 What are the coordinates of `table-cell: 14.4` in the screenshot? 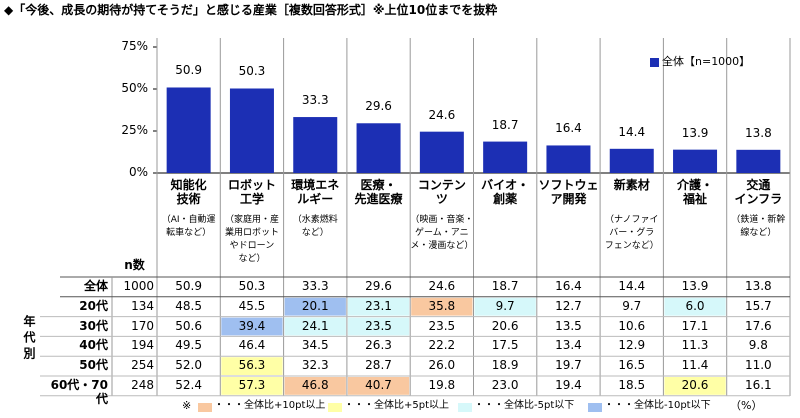 It's located at (632, 286).